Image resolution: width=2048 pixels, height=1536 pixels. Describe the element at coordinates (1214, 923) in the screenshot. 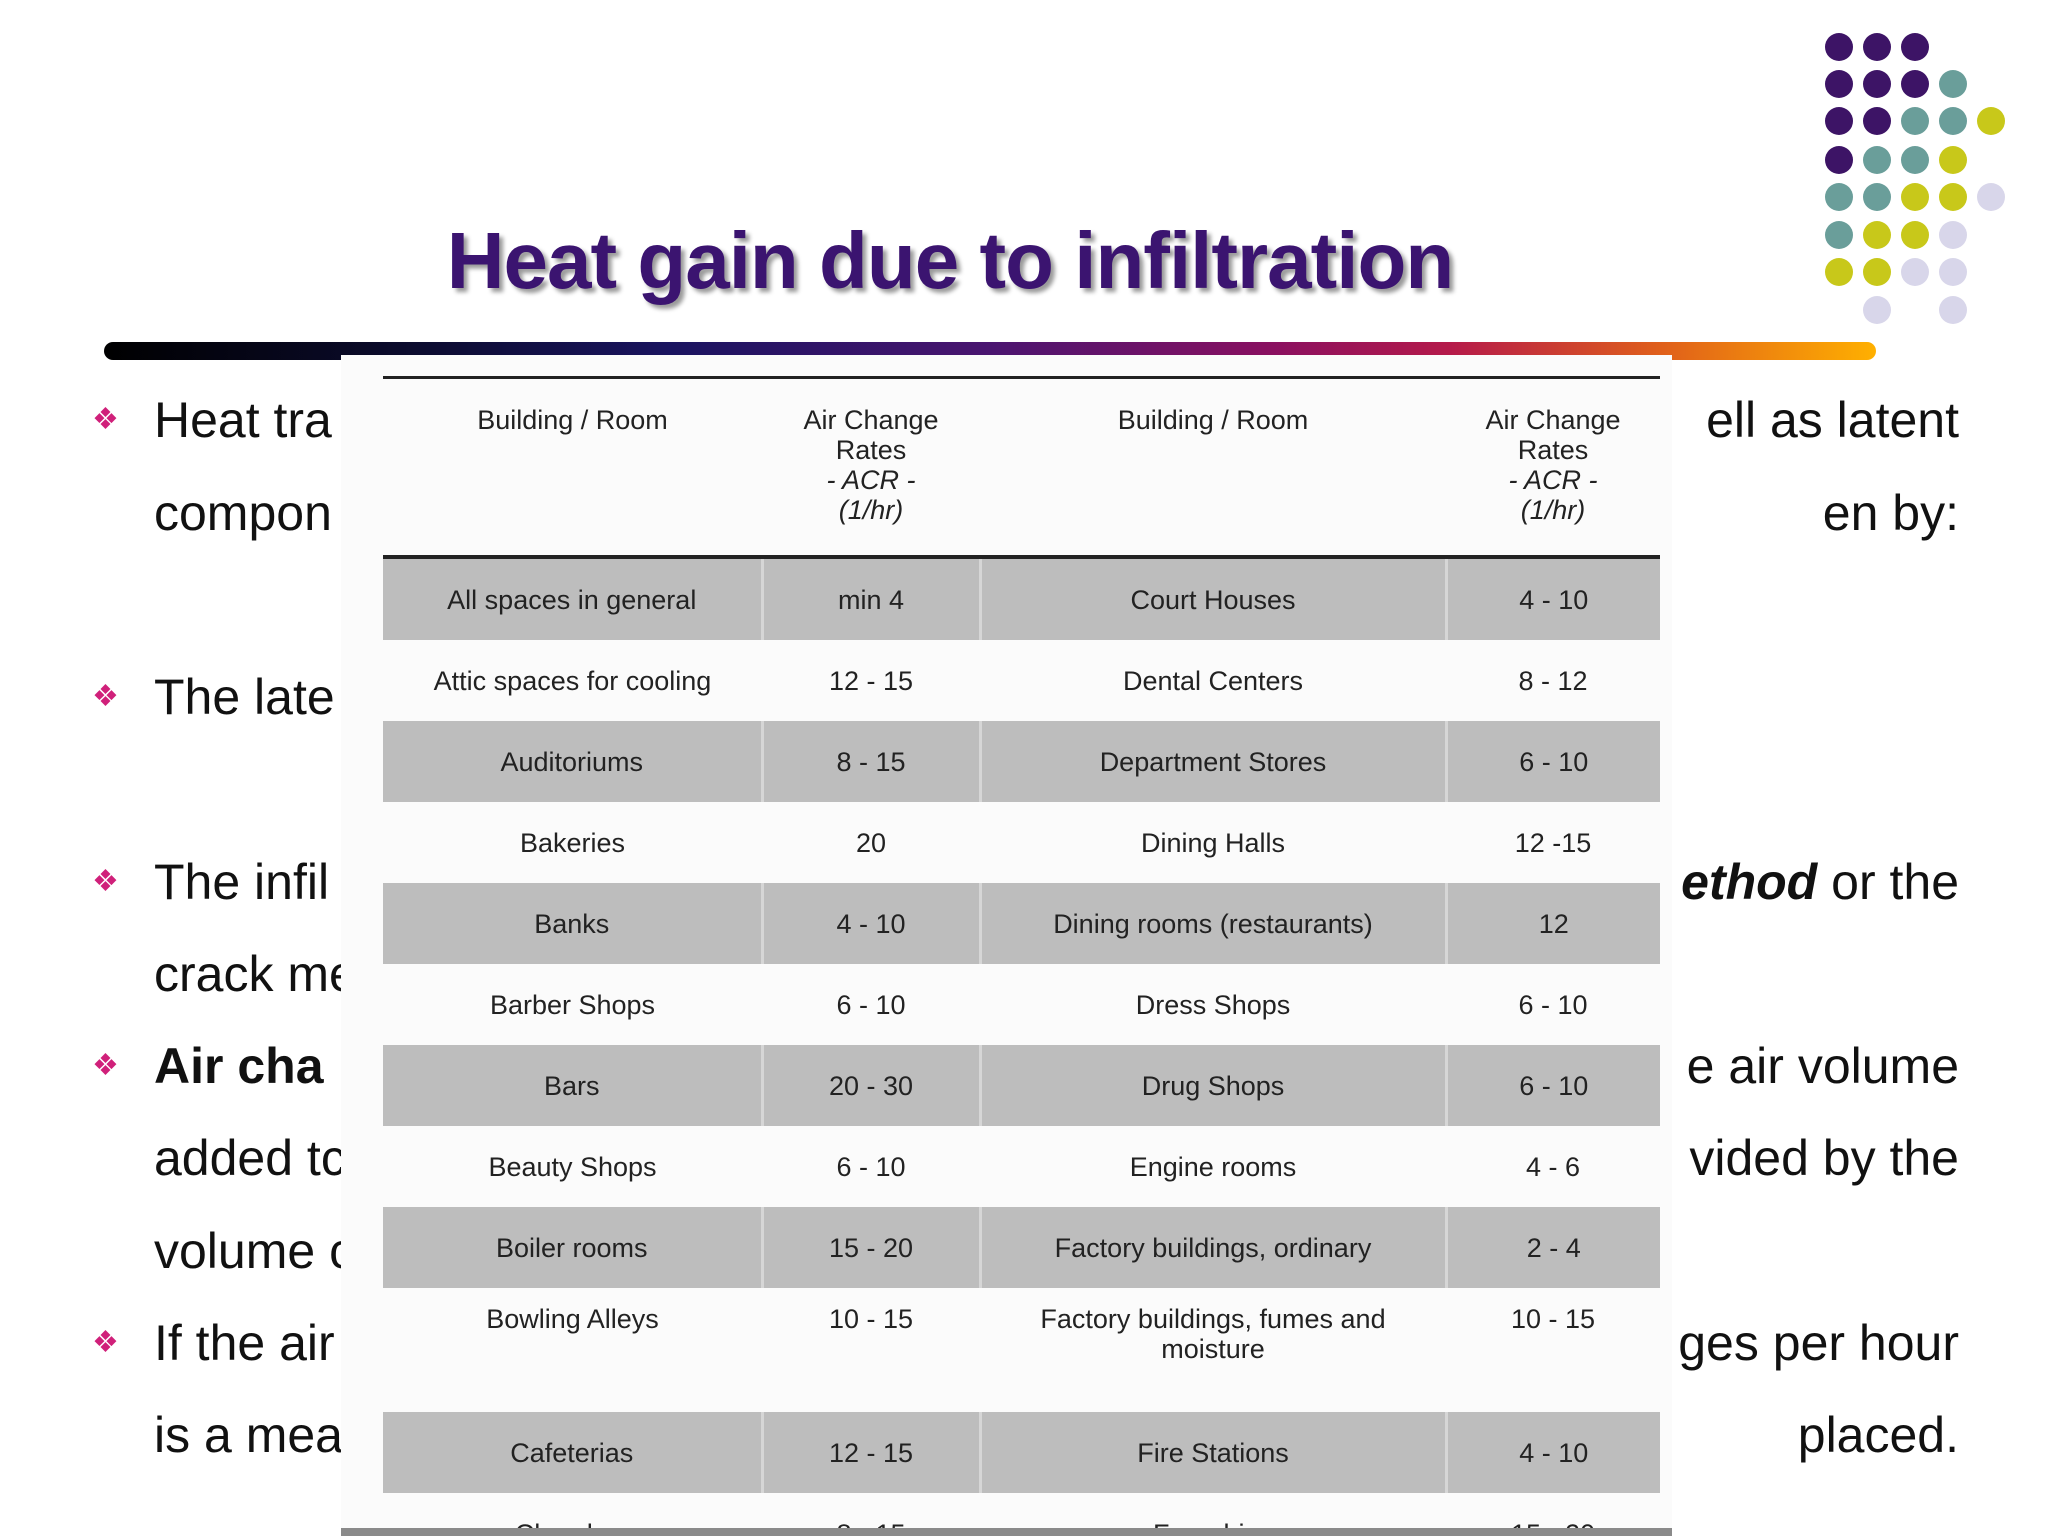

I see `table-cell: Dining rooms (restaurants)` at that location.